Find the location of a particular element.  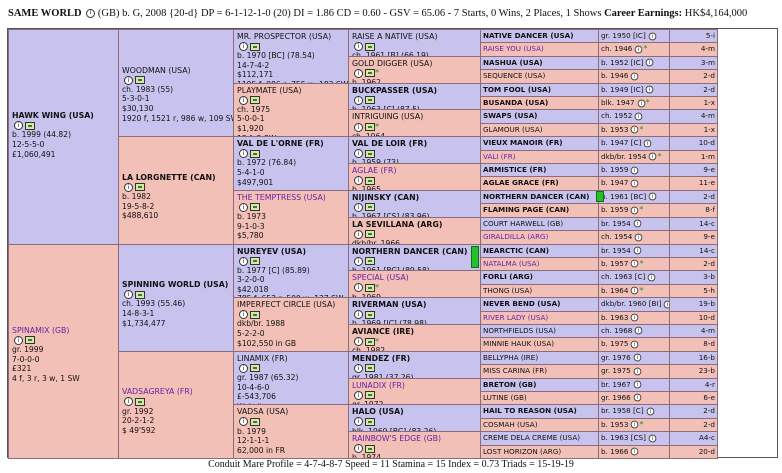

horse-name-link: COURT HARWELL (GB) is located at coordinates (523, 223).